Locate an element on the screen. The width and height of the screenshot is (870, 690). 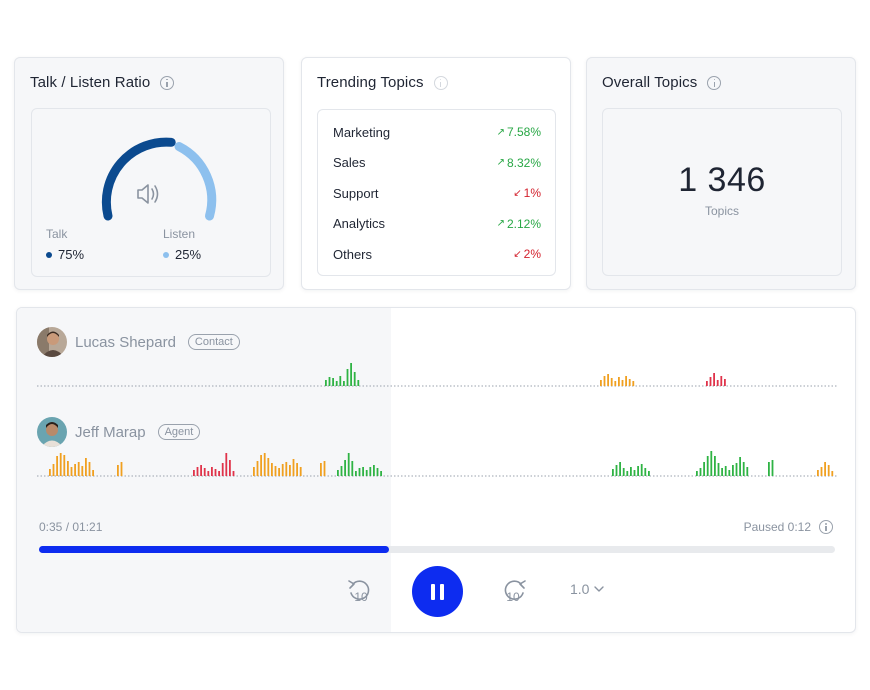
talk-legend: Talk 75% is located at coordinates (65, 244).